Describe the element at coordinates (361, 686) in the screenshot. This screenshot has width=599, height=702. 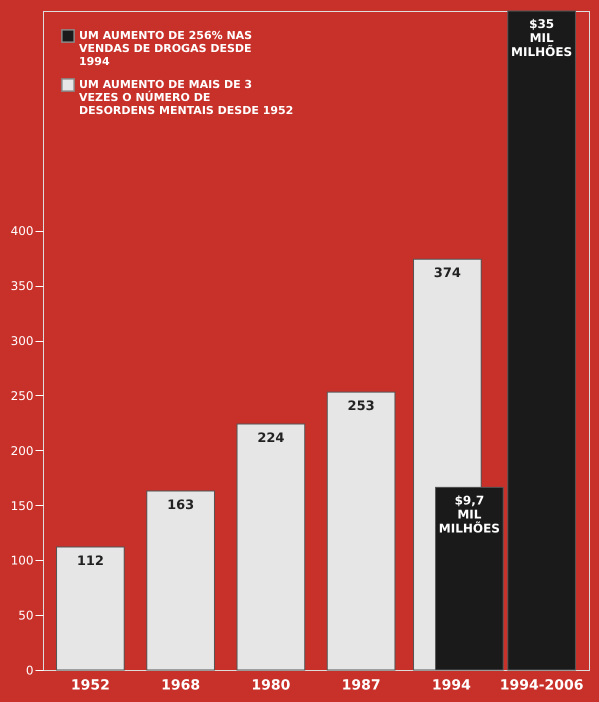
I see `x-tick-label: 1987` at that location.